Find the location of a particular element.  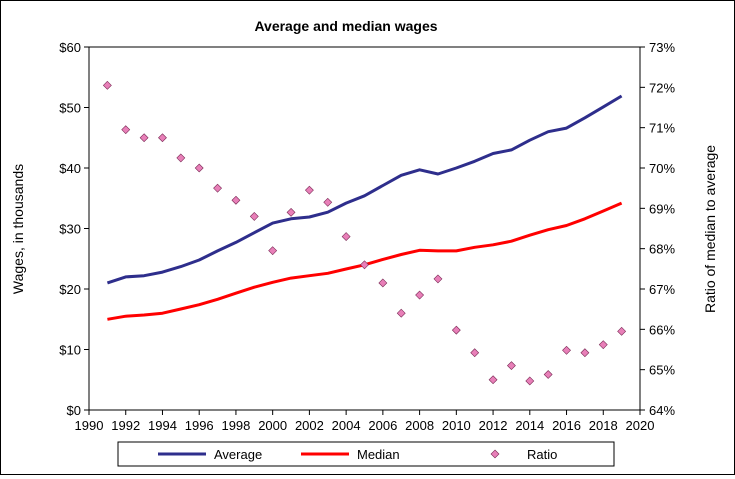

legend-swatch-ratio is located at coordinates (495, 454).